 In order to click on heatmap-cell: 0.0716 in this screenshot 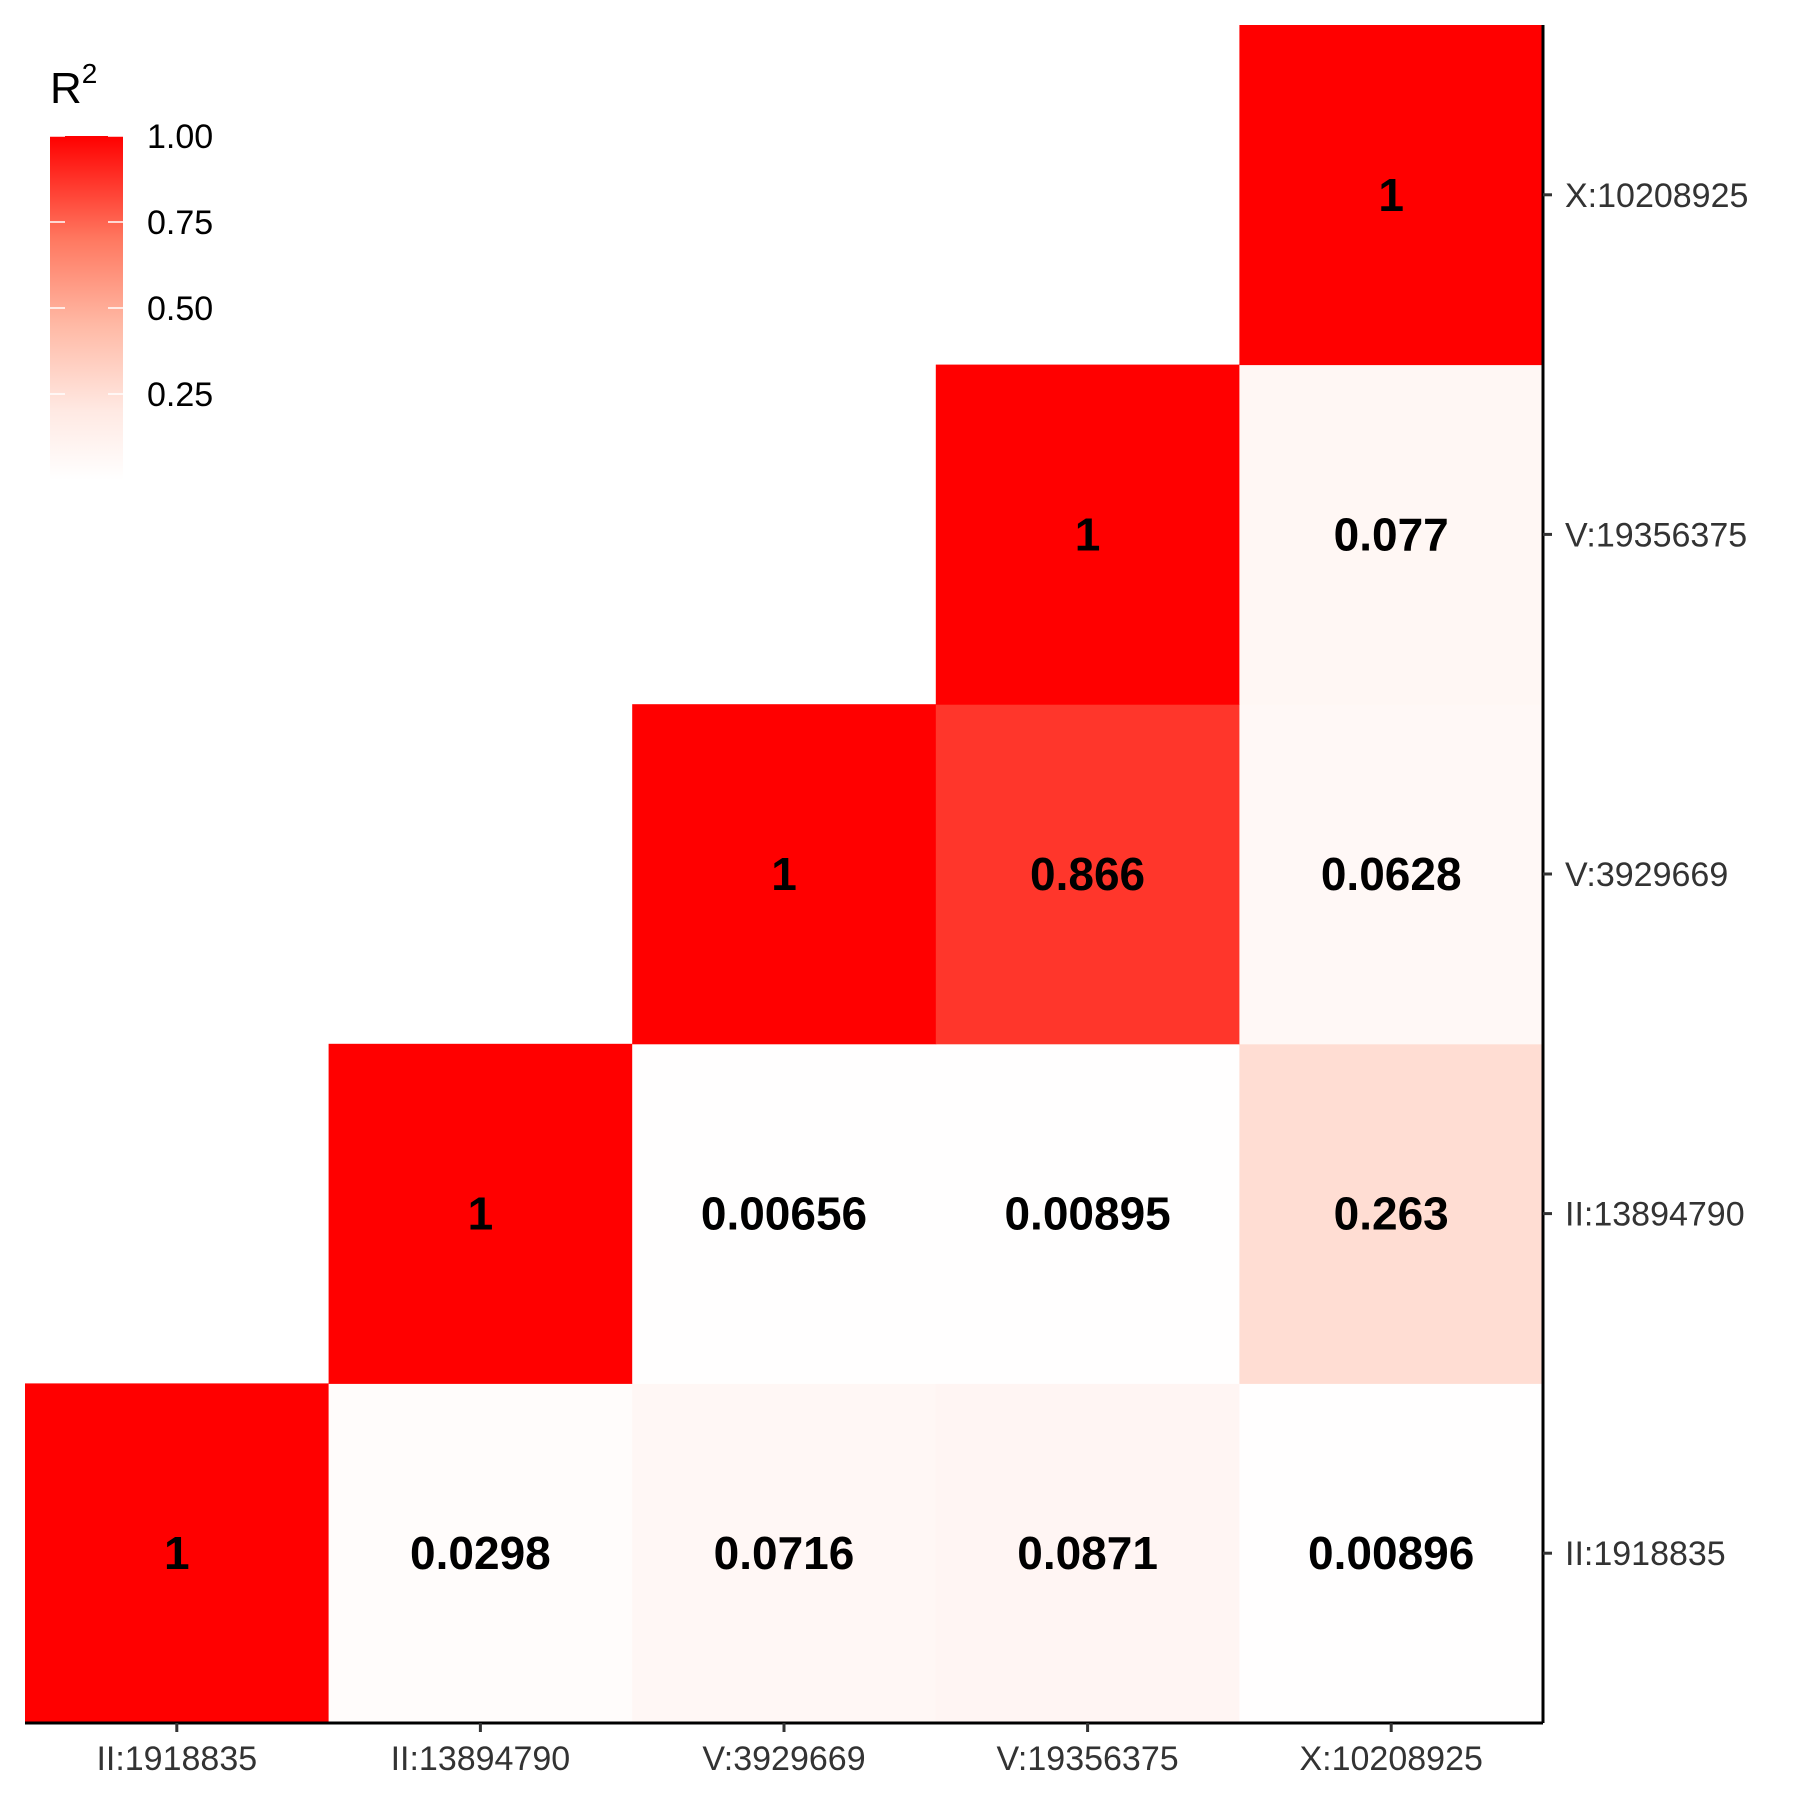, I will do `click(784, 1553)`.